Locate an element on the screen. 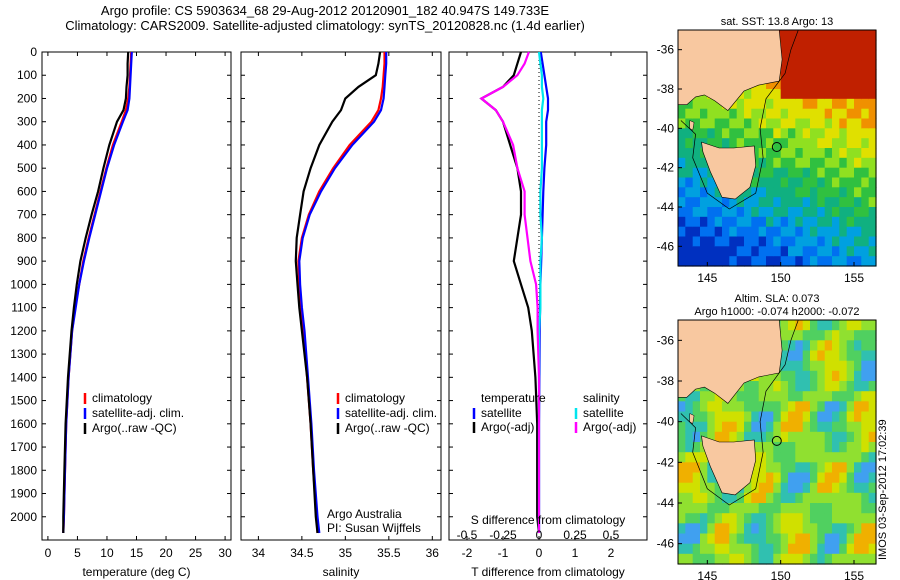  x-tick-label: 0 is located at coordinates (539, 553).